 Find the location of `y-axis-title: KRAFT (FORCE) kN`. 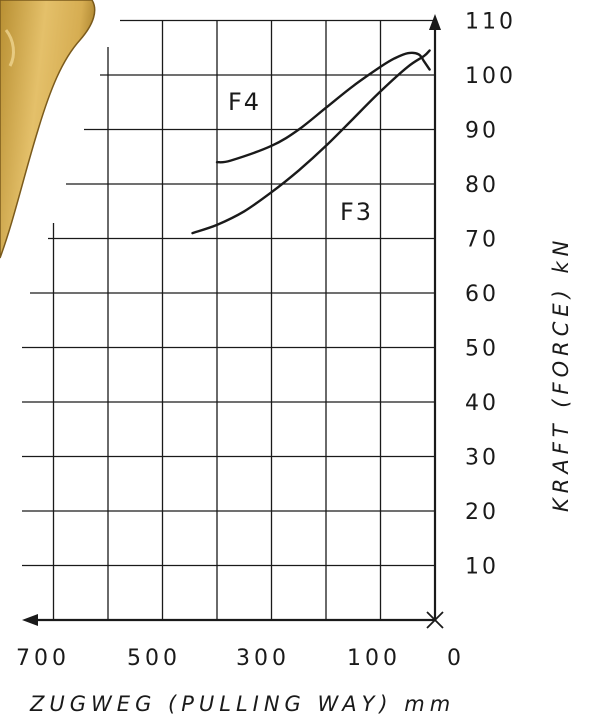

y-axis-title: KRAFT (FORCE) kN is located at coordinates (561, 374).